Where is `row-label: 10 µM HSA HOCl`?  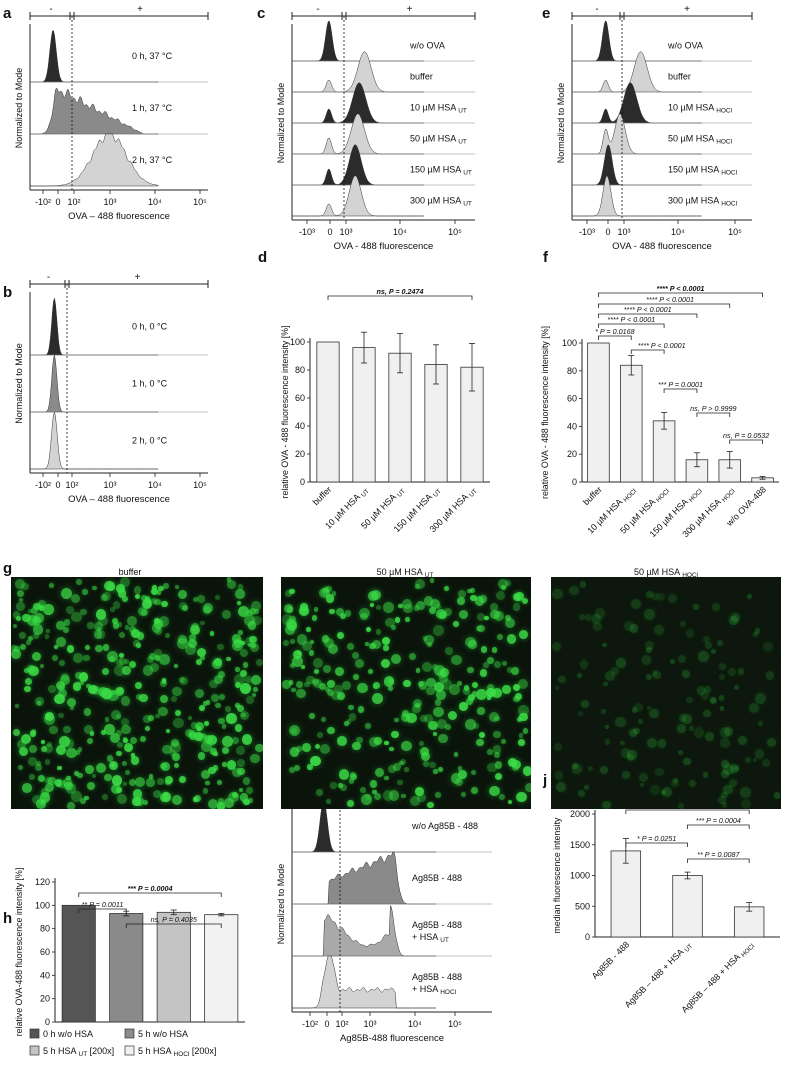
row-label: 10 µM HSA HOCl is located at coordinates (700, 109).